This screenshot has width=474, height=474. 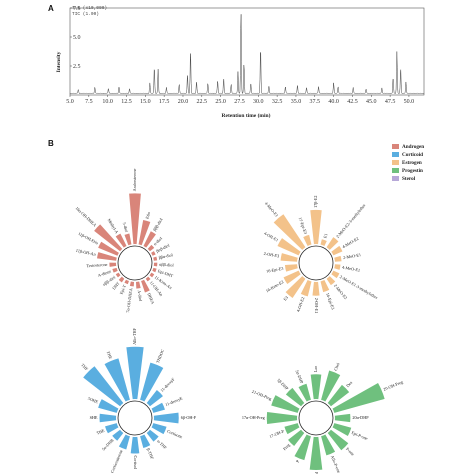 What do you see at coordinates (140, 296) in the screenshot?
I see `radial-bar-label: A-diol` at bounding box center [140, 296].